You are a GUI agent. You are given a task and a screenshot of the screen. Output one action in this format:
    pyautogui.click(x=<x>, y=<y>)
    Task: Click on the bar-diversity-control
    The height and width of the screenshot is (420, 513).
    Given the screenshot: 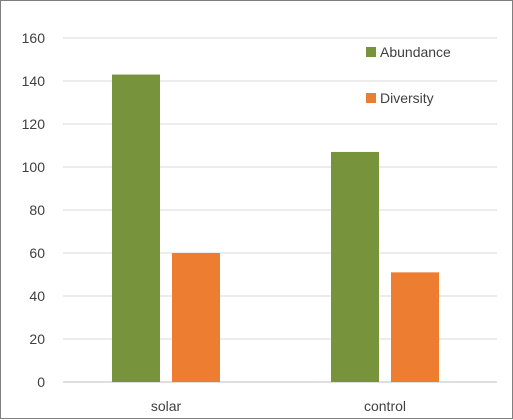 What is the action you would take?
    pyautogui.click(x=415, y=327)
    